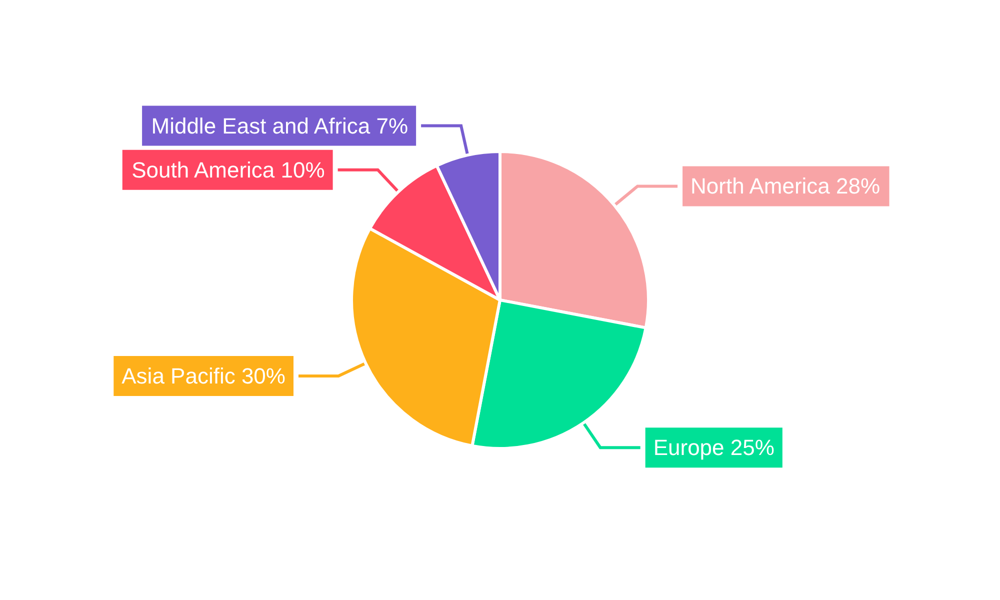  What do you see at coordinates (204, 376) in the screenshot?
I see `slice-label: Asia Pacific 30%` at bounding box center [204, 376].